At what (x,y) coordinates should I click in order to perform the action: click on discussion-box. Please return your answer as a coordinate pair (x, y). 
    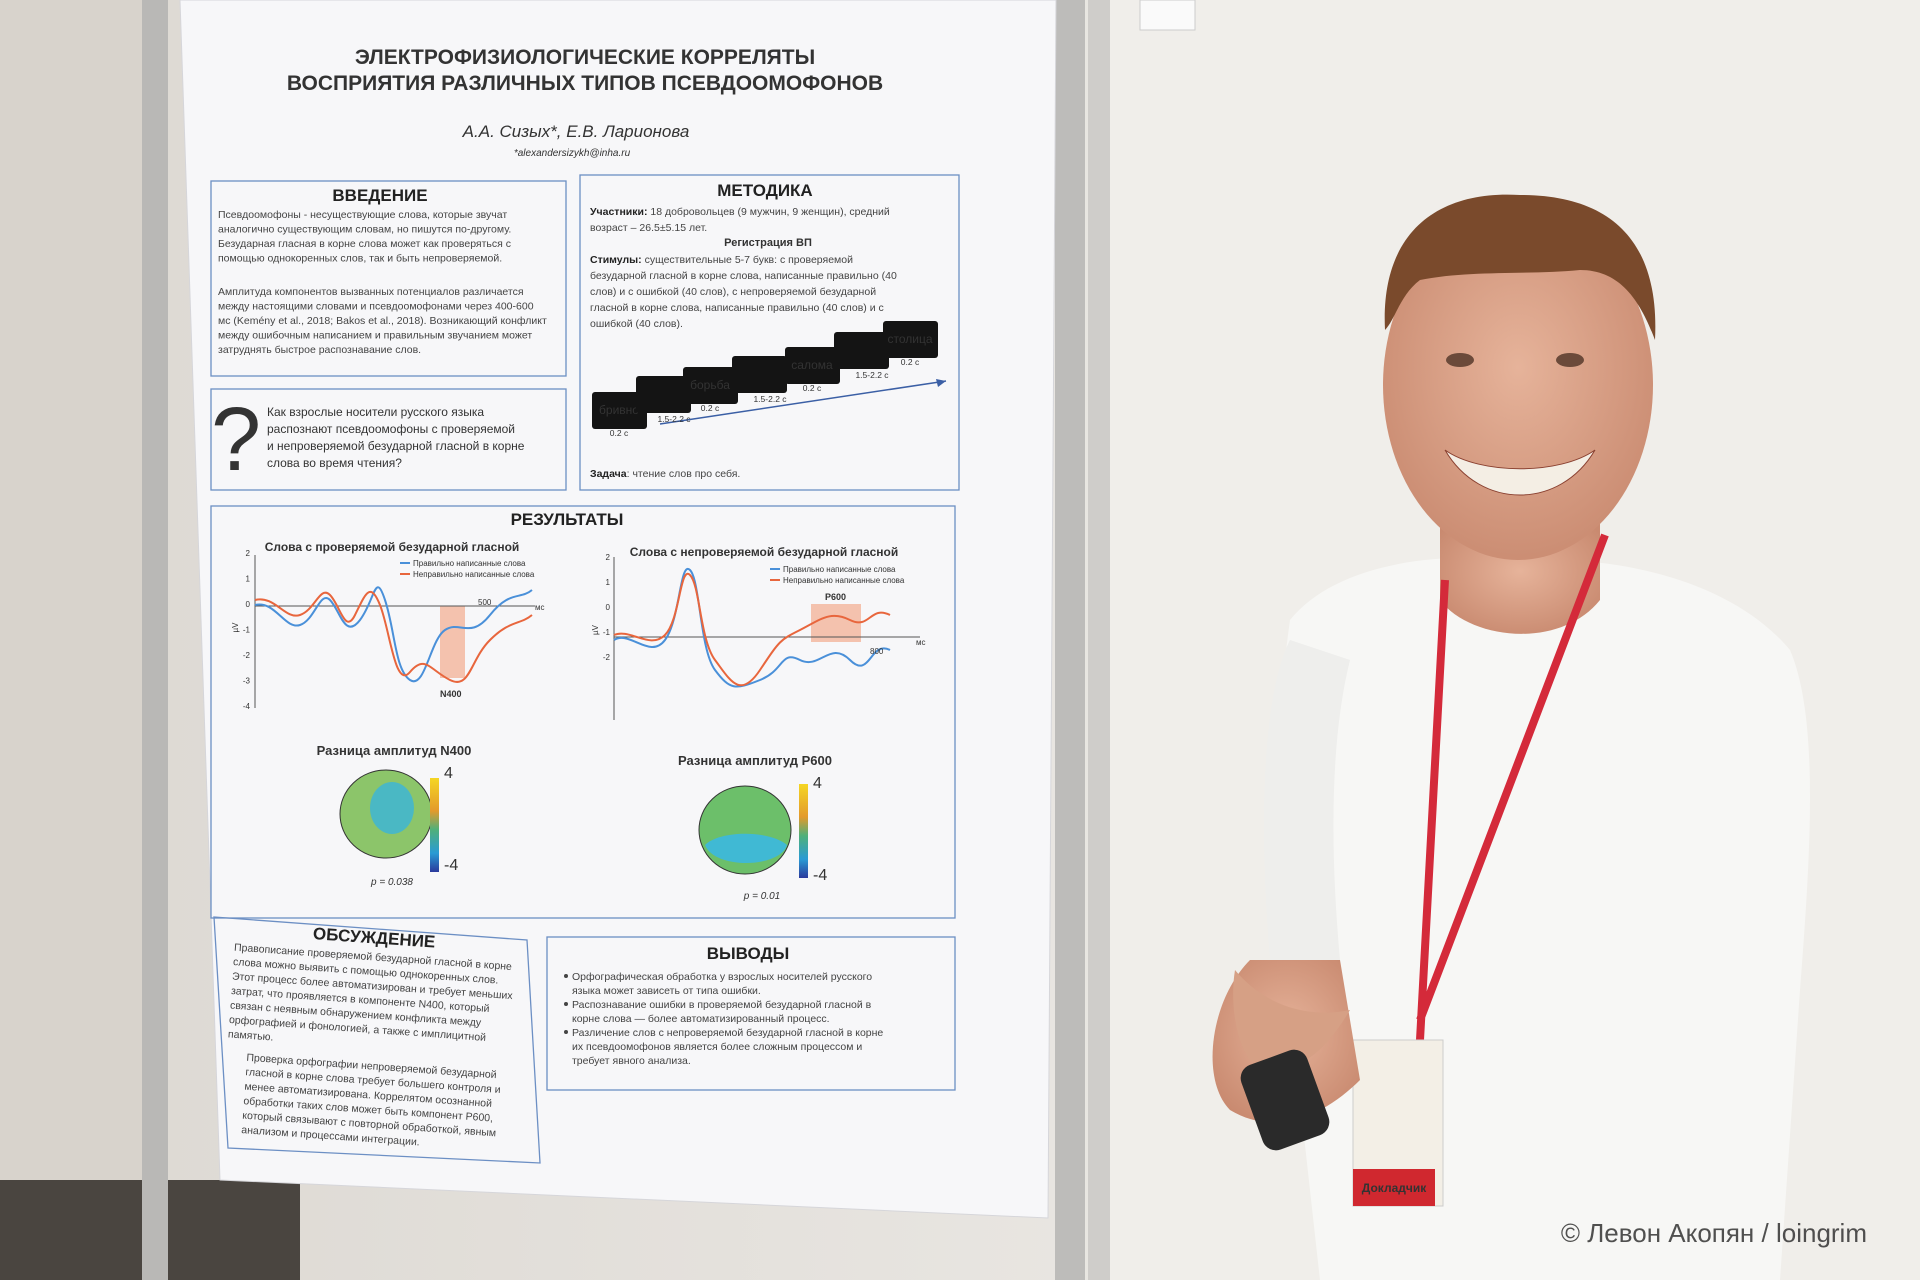
    Looking at the image, I should click on (377, 1040).